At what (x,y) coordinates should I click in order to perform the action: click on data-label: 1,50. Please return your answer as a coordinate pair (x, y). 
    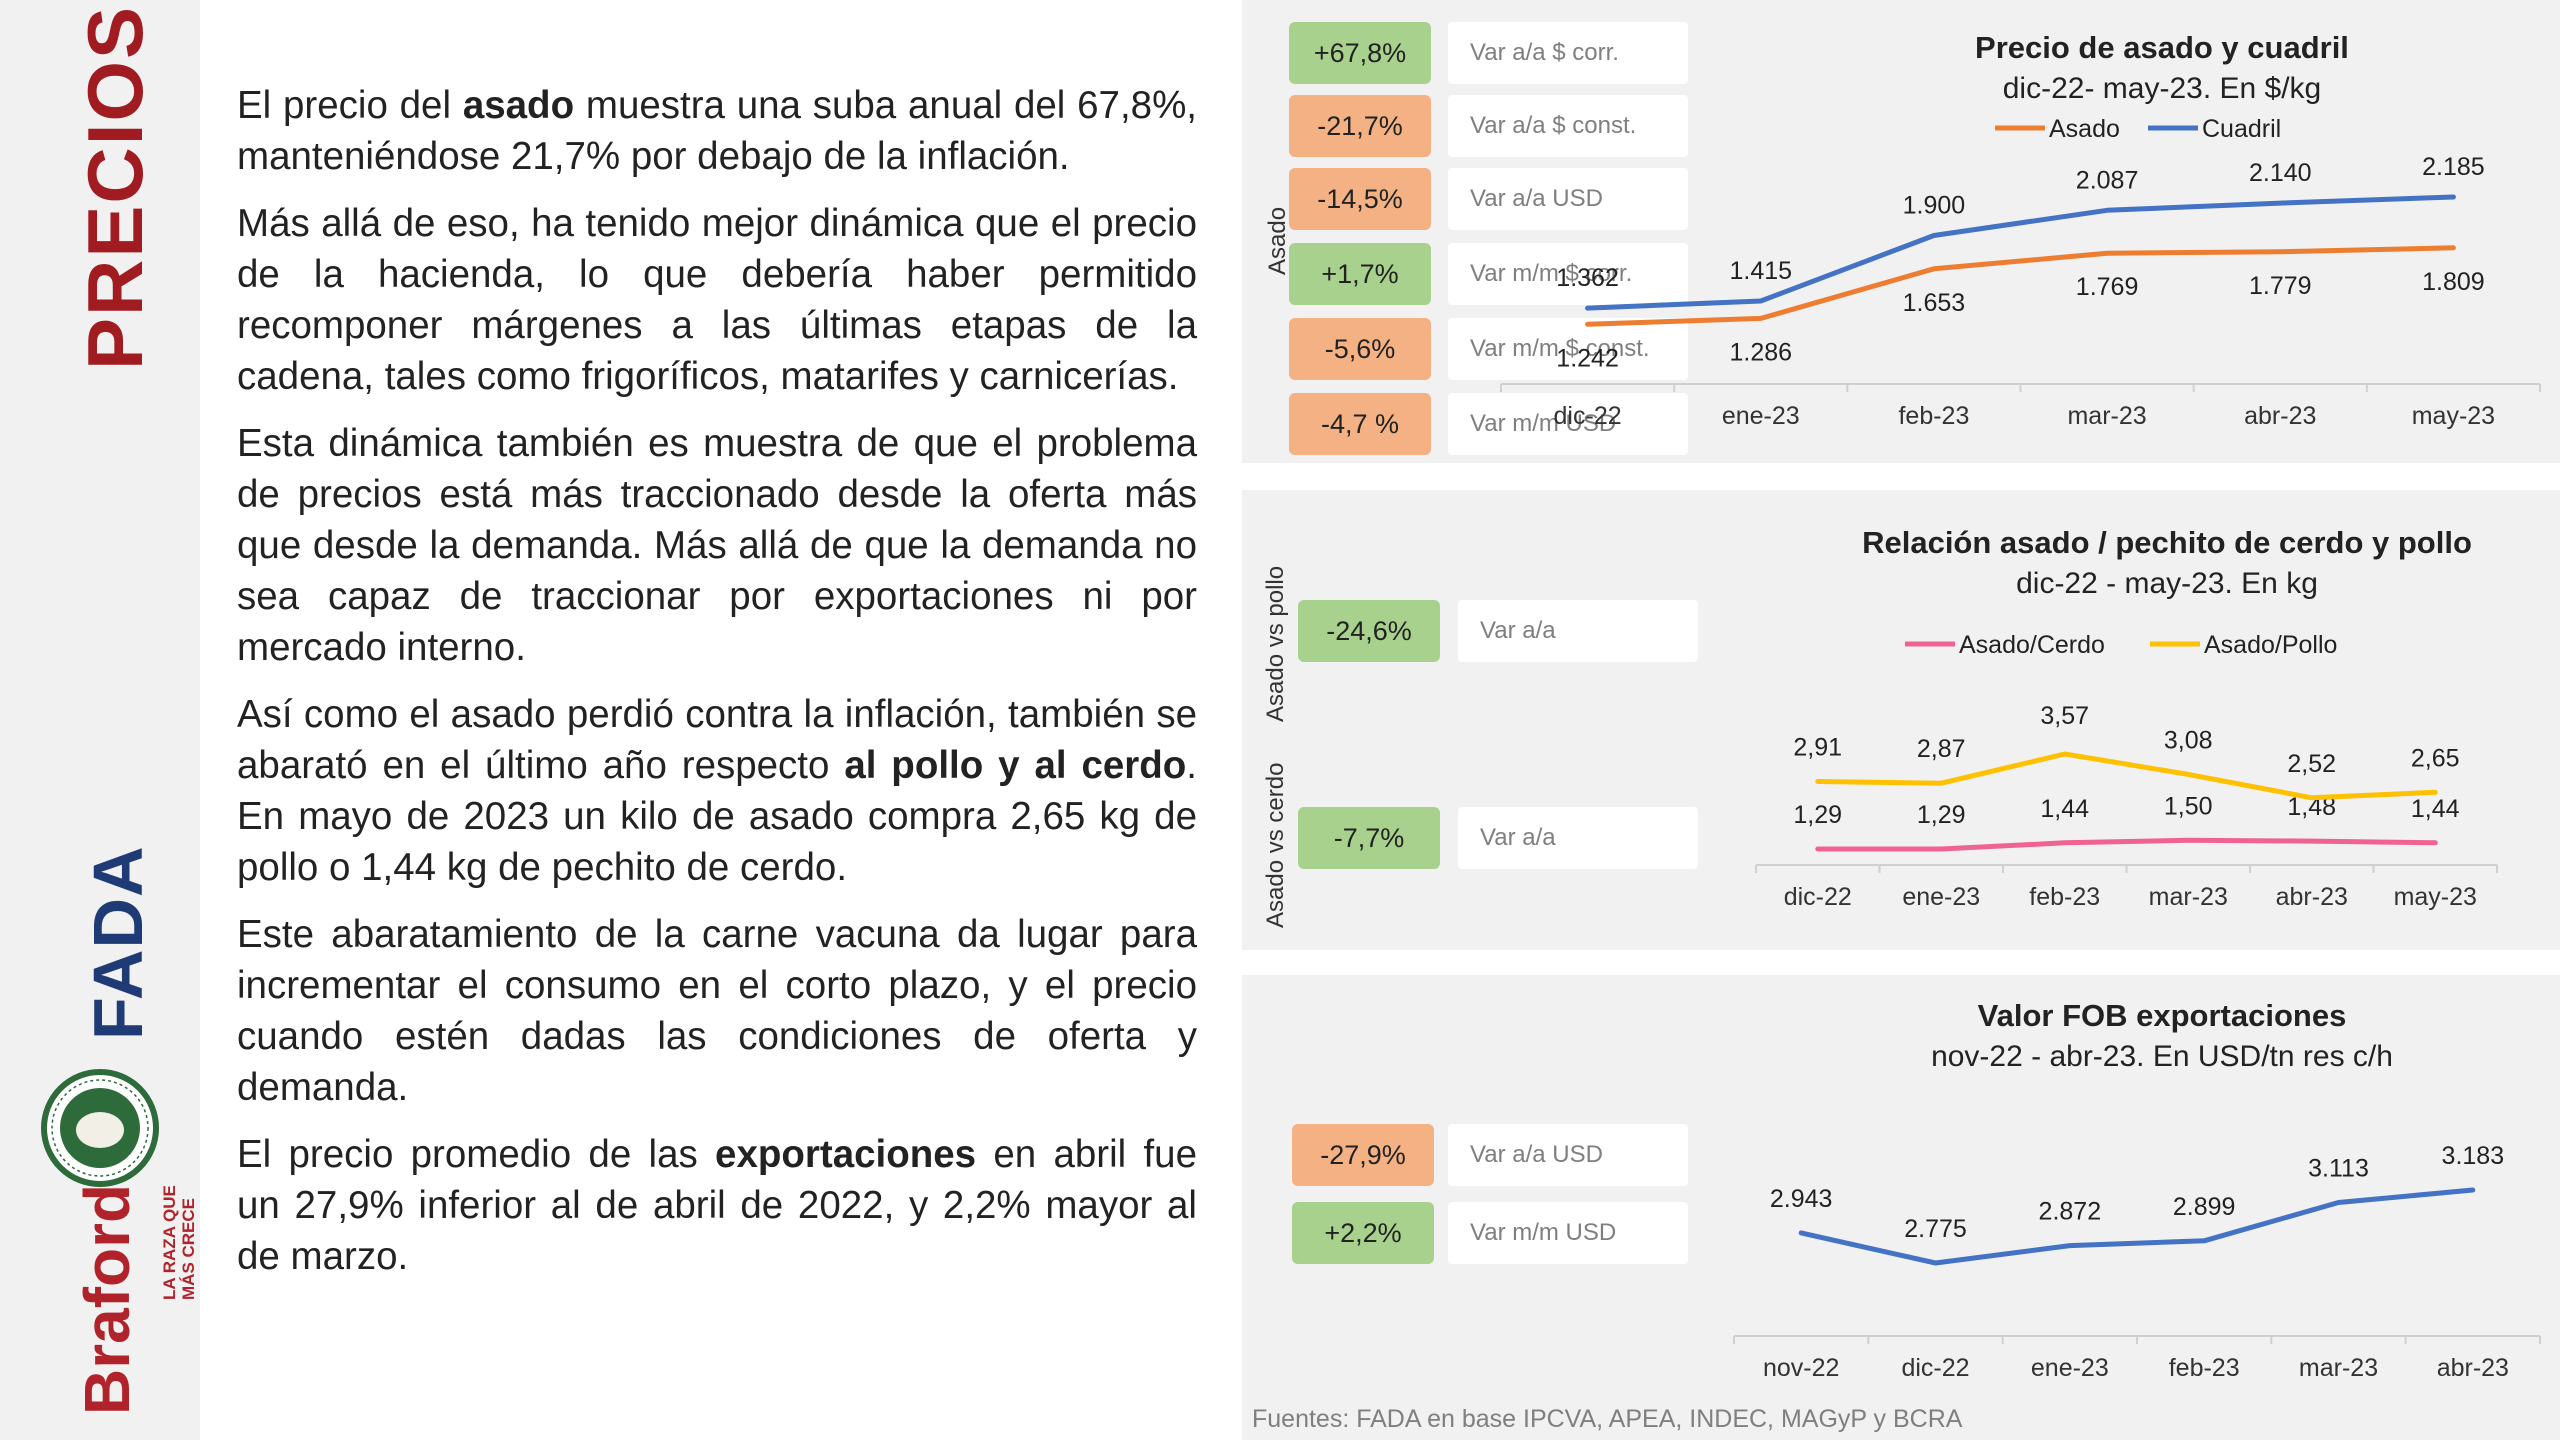
    Looking at the image, I should click on (2188, 806).